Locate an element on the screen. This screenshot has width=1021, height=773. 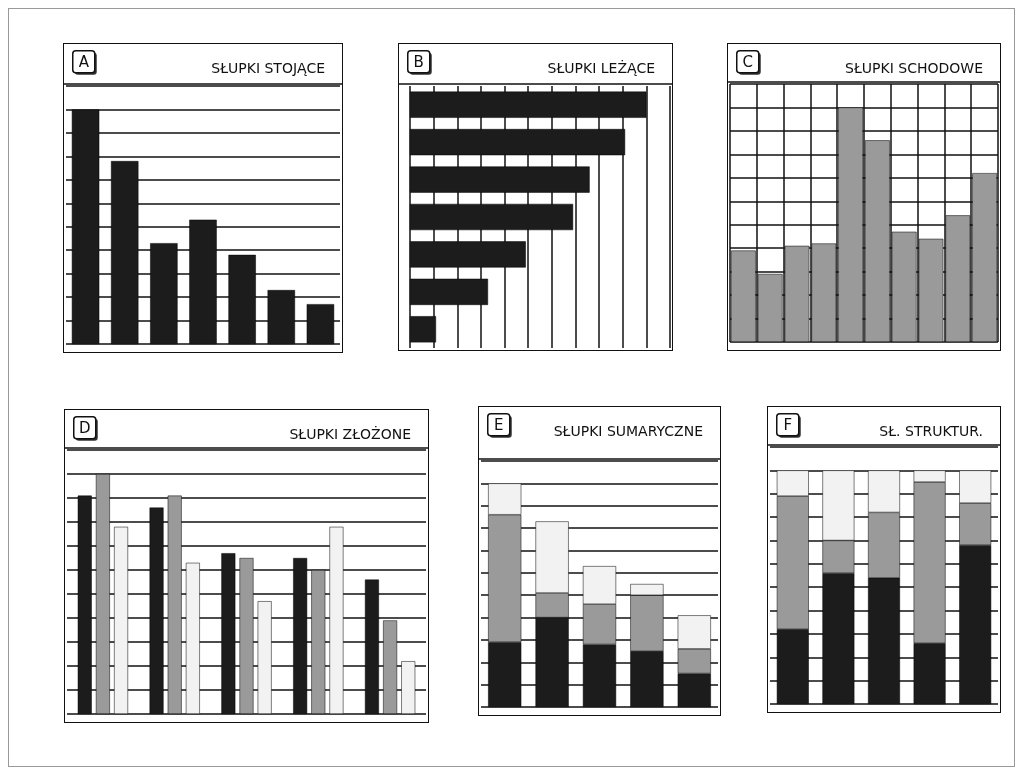
text: A is located at coordinates (84, 61).